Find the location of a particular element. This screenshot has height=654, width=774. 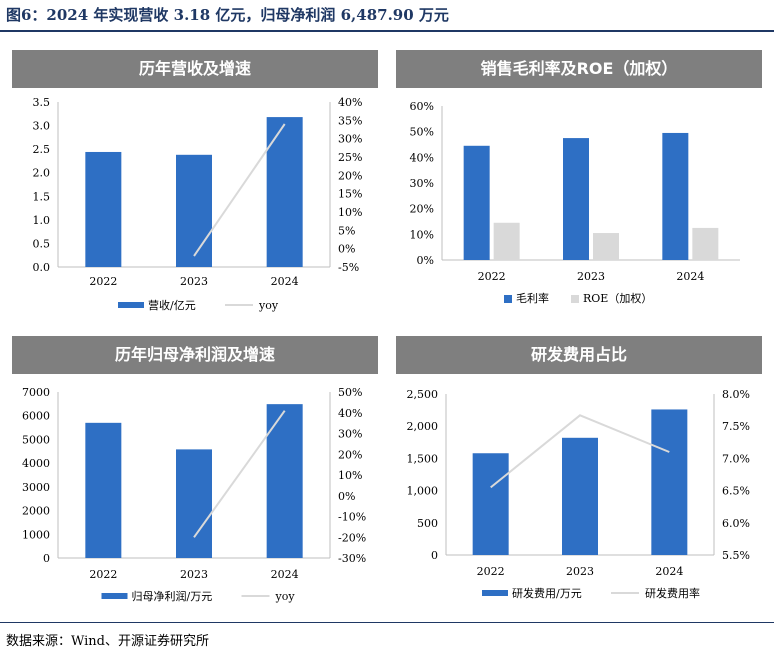

y-tick-label-right: 25% is located at coordinates (350, 157).